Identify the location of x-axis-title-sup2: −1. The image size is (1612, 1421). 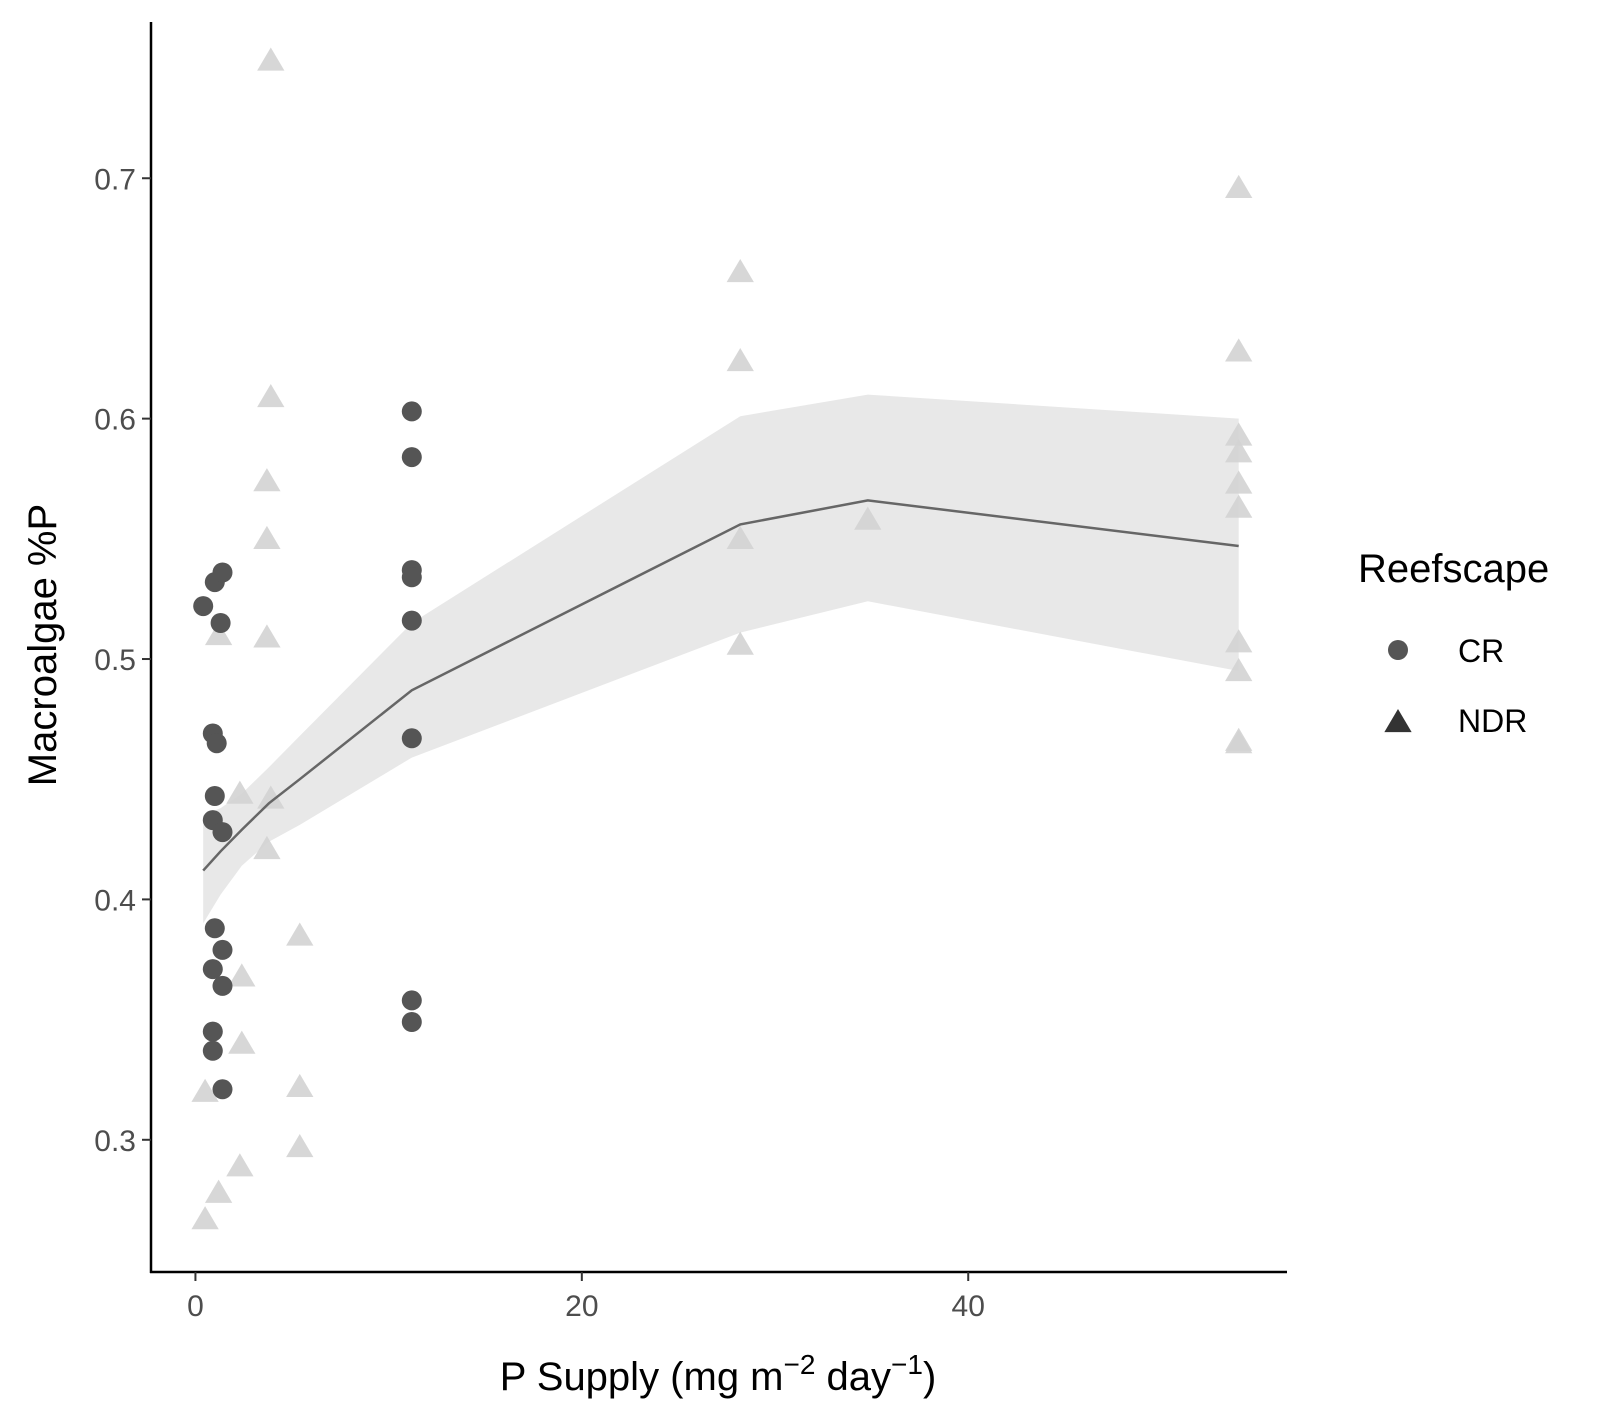
(907, 1364).